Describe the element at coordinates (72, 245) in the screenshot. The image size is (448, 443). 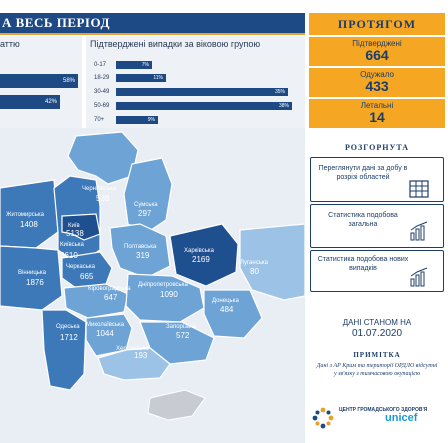
I see `region-label: Київська` at that location.